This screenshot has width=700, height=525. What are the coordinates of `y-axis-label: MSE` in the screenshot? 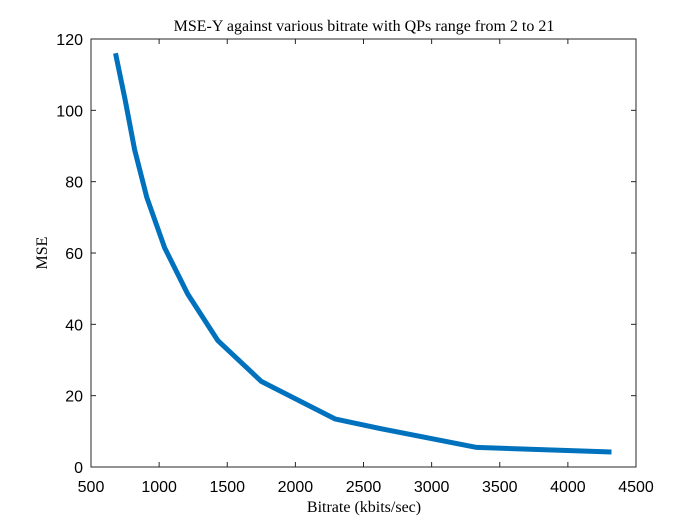 It's located at (42, 253).